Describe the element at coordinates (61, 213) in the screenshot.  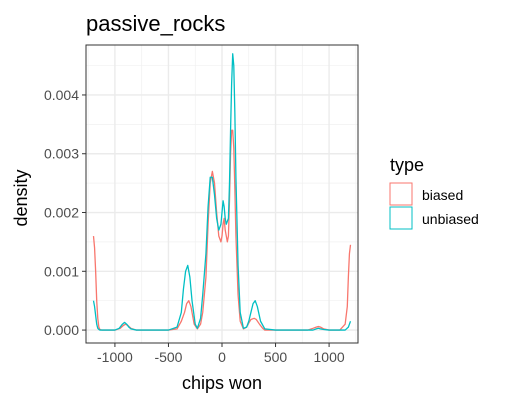
I see `y-tick-label: 0.002` at that location.